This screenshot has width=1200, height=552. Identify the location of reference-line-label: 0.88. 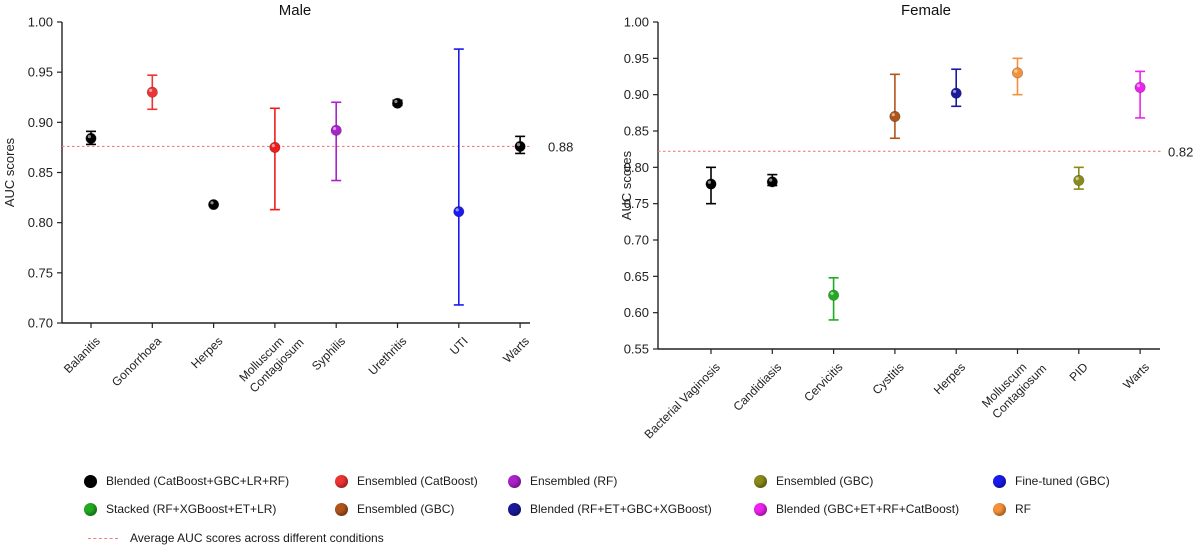
(560, 146).